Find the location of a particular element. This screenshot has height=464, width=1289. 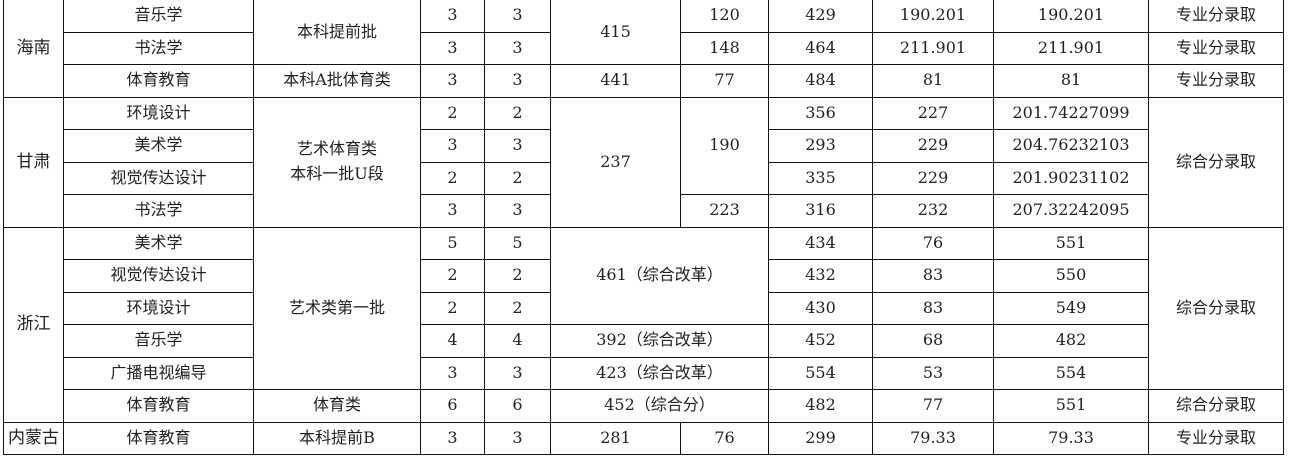

table-cell: 体育类 is located at coordinates (337, 406).